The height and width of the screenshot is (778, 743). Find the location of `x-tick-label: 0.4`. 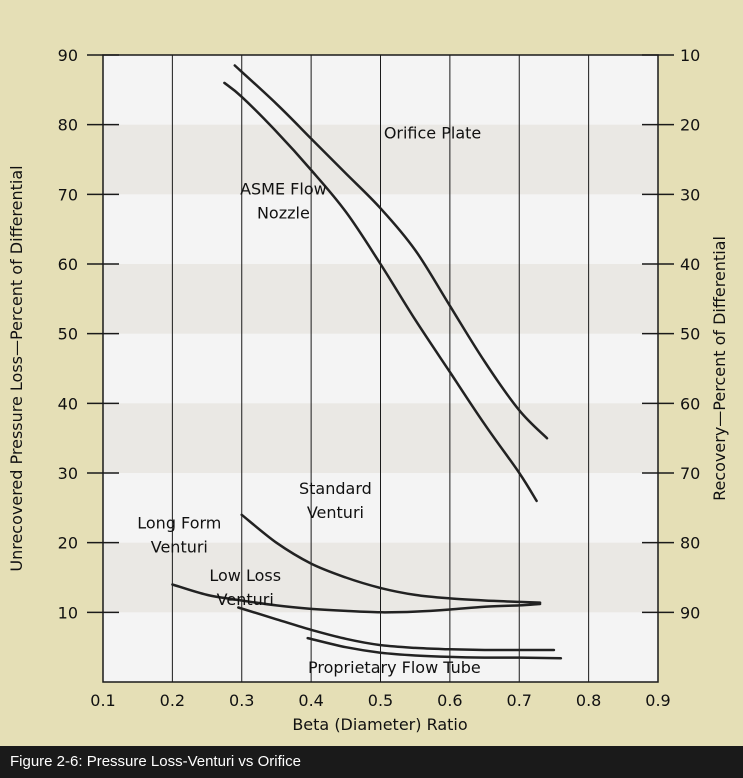

x-tick-label: 0.4 is located at coordinates (310, 700).